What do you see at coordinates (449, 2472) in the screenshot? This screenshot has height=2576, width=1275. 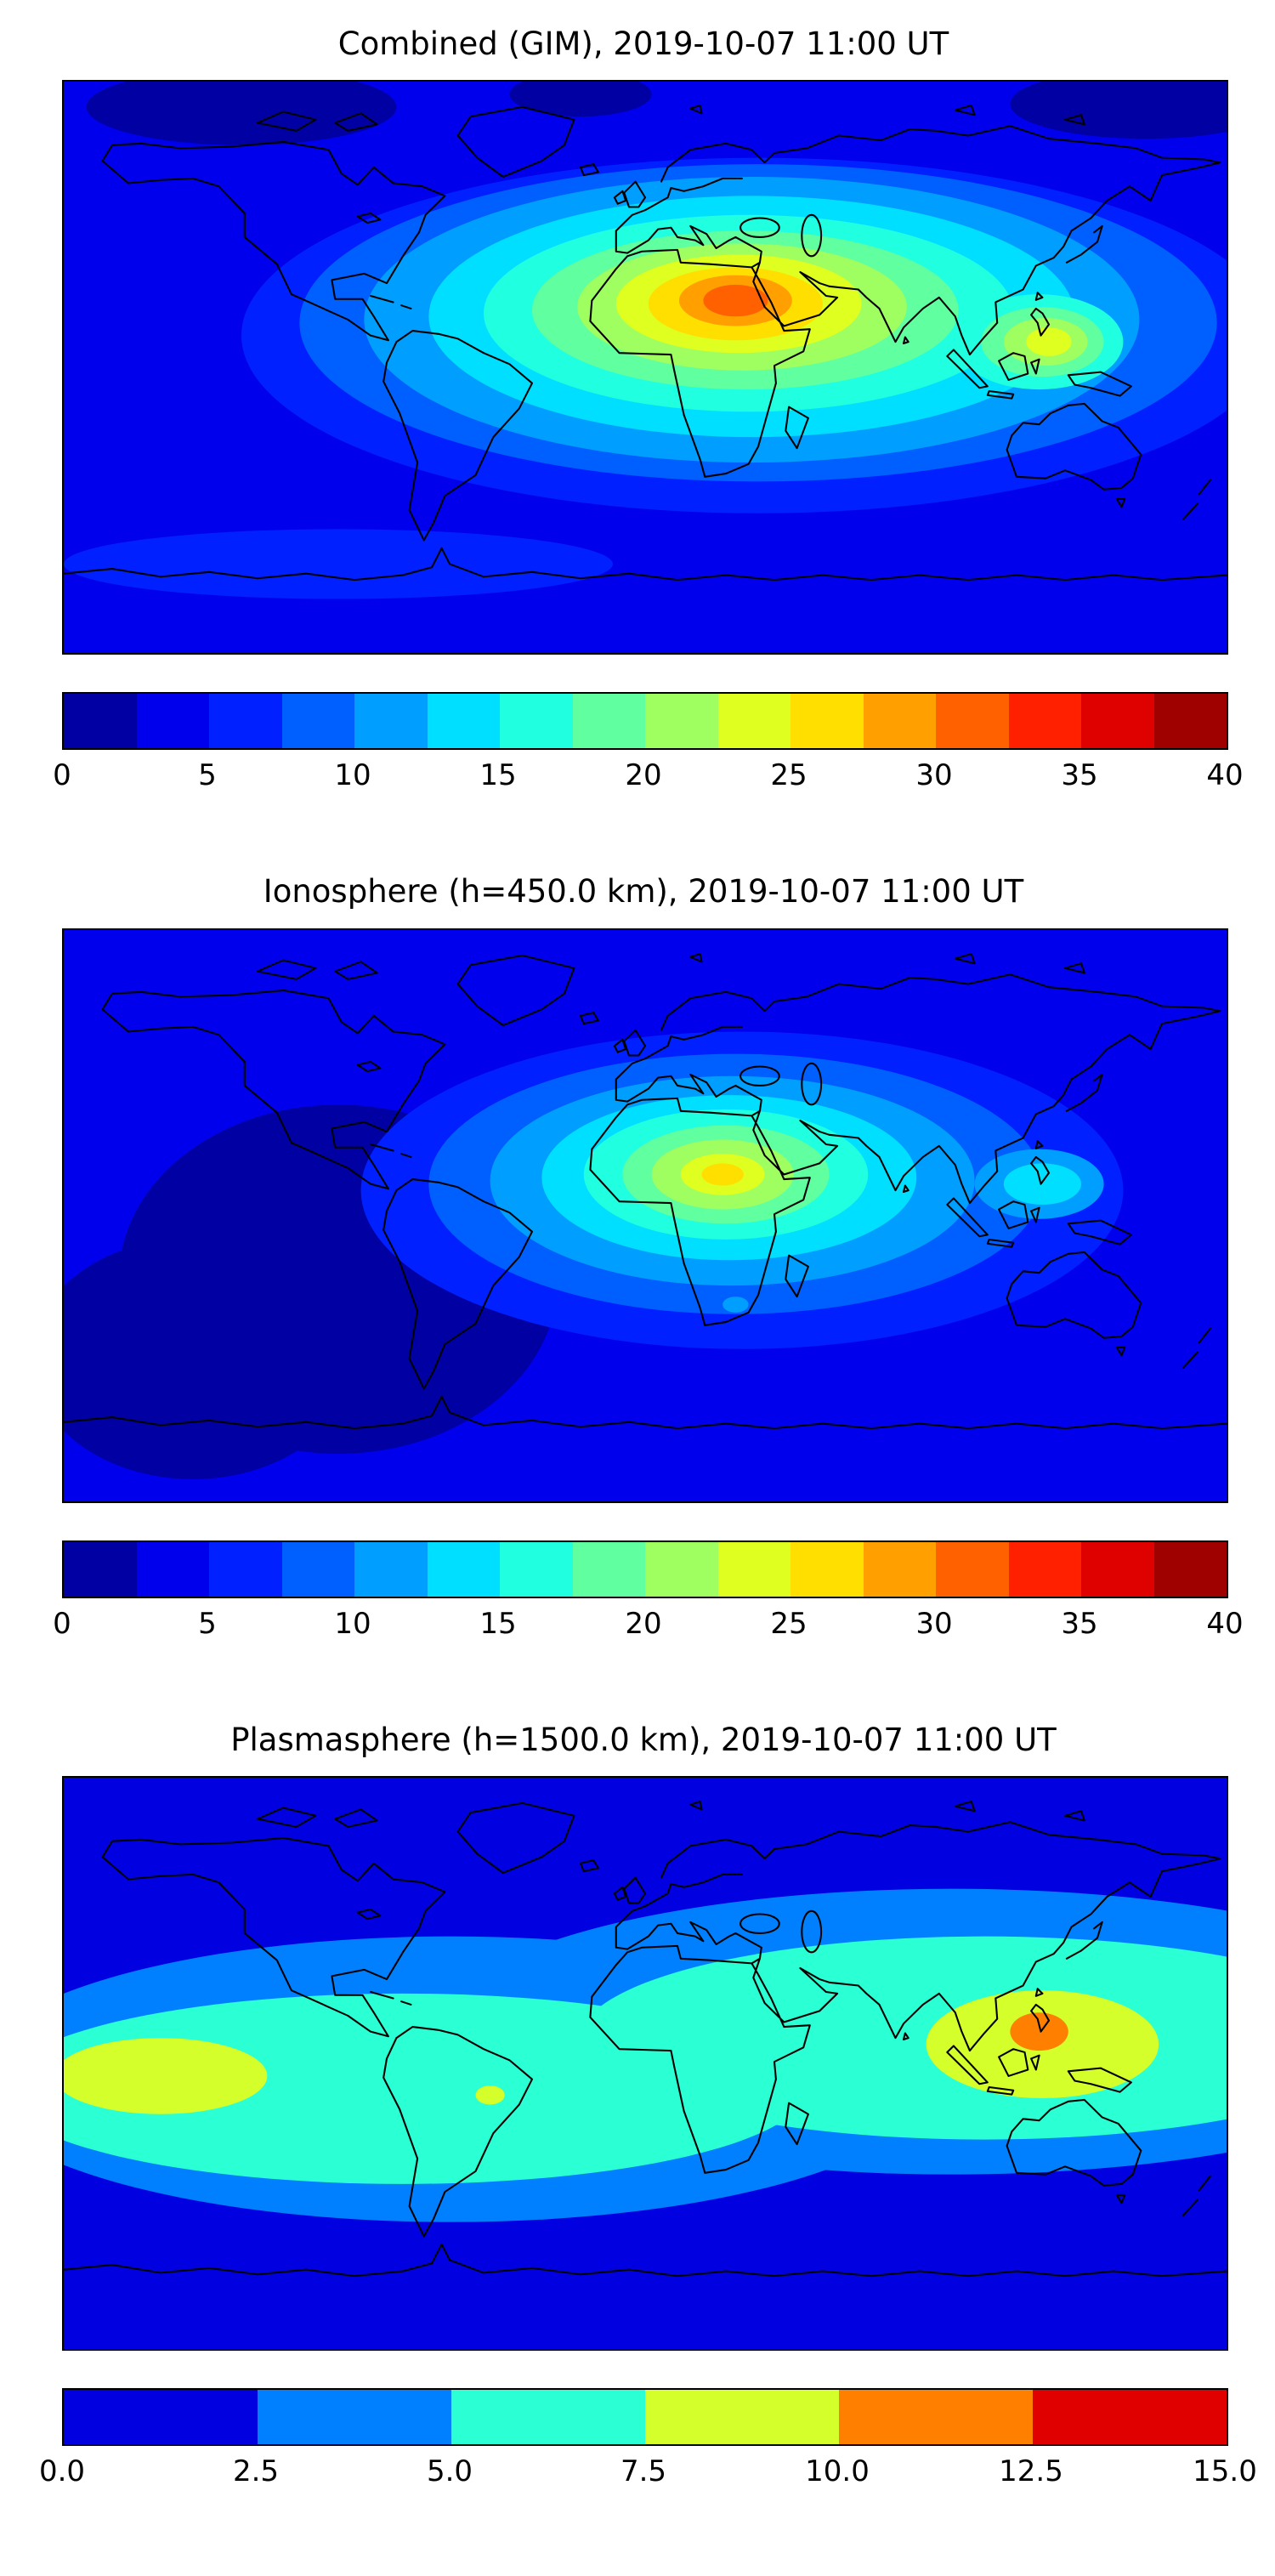 I see `colorbar-tick-label: 5.0` at bounding box center [449, 2472].